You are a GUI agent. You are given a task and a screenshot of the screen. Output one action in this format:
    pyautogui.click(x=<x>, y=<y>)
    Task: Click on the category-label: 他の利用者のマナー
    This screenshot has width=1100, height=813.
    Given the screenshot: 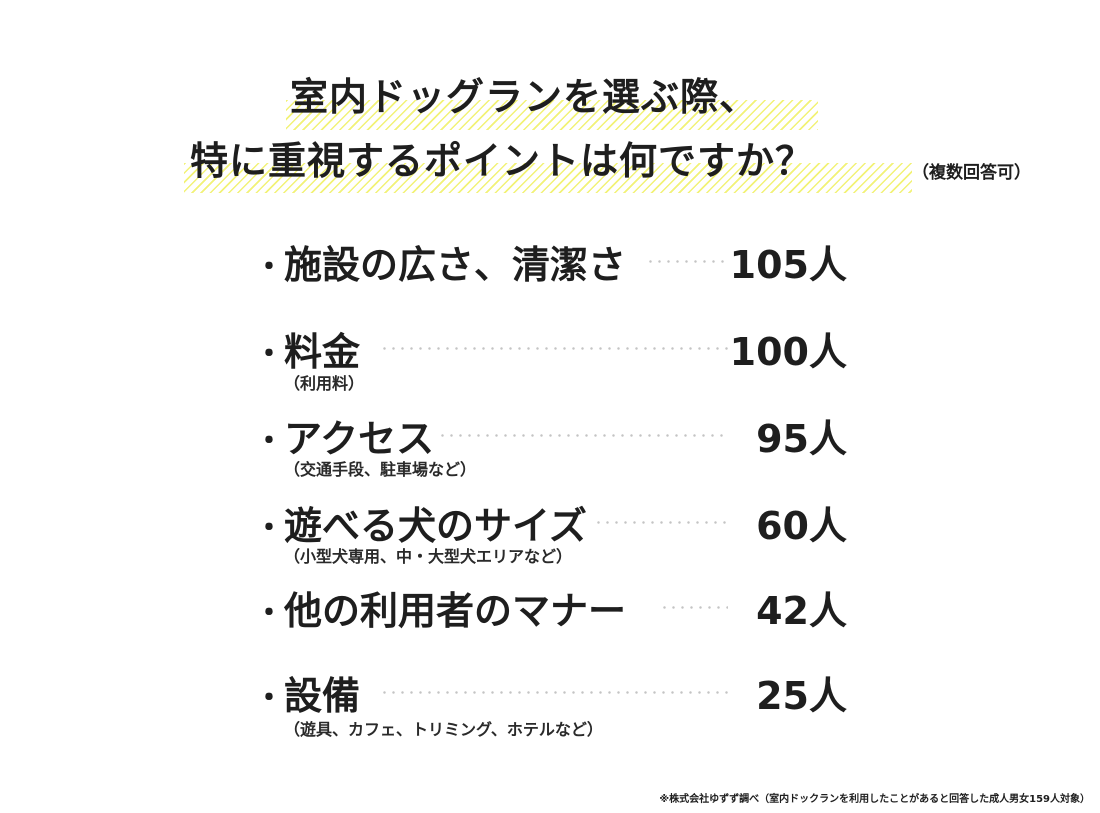 What is the action you would take?
    pyautogui.click(x=455, y=611)
    